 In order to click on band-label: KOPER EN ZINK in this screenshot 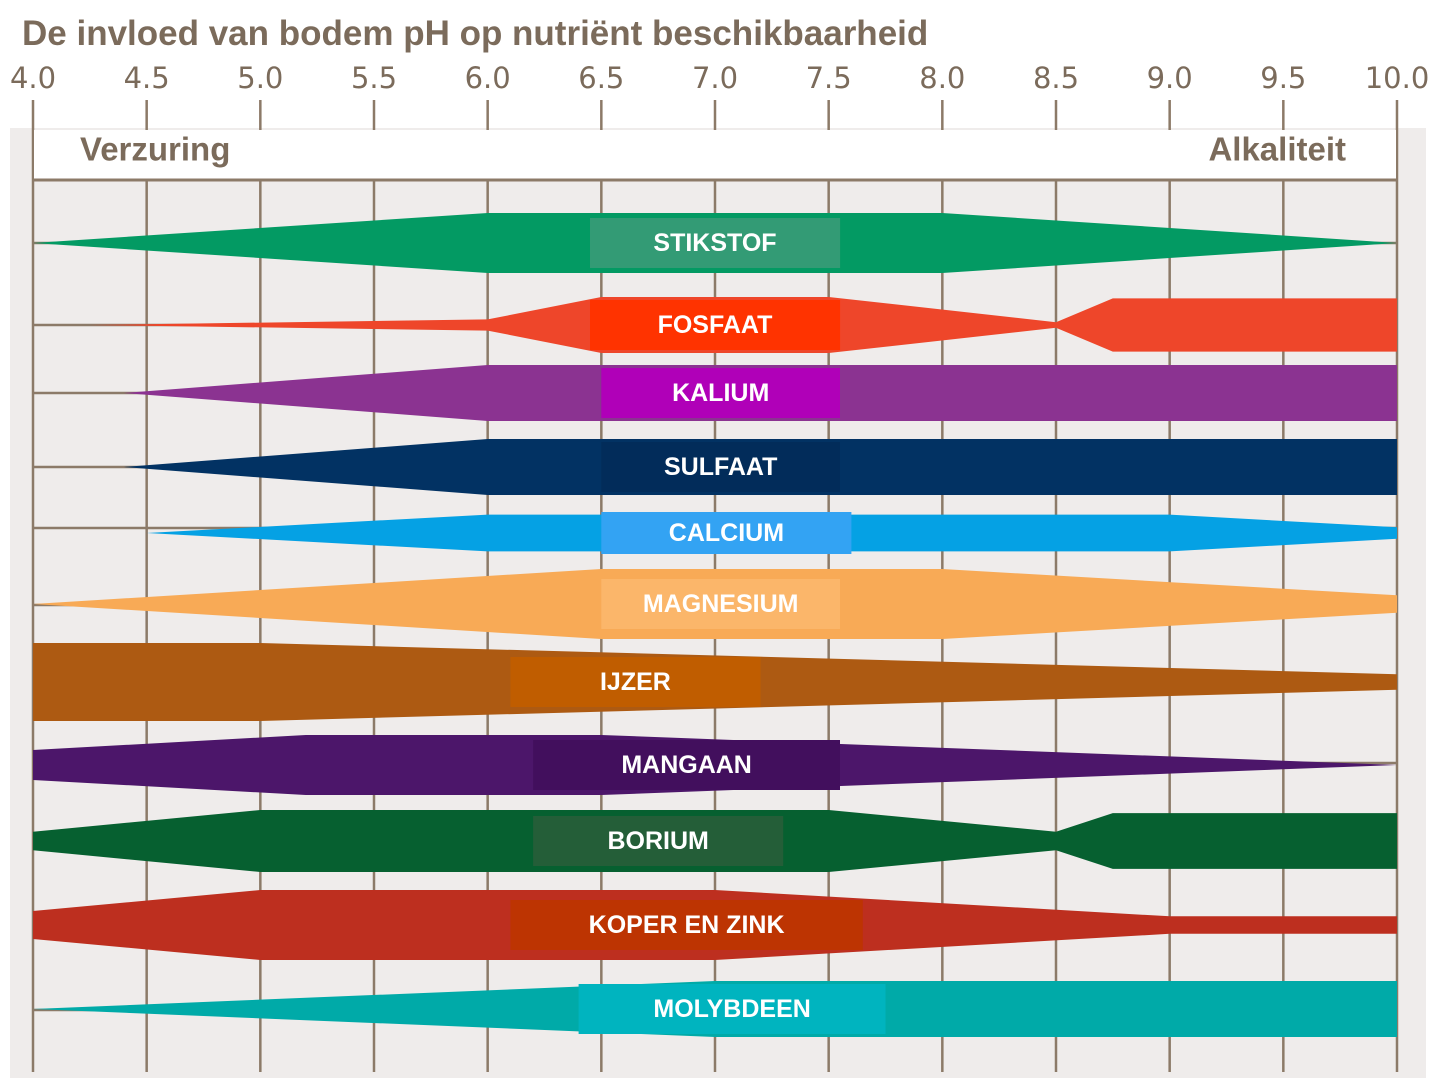, I will do `click(687, 925)`.